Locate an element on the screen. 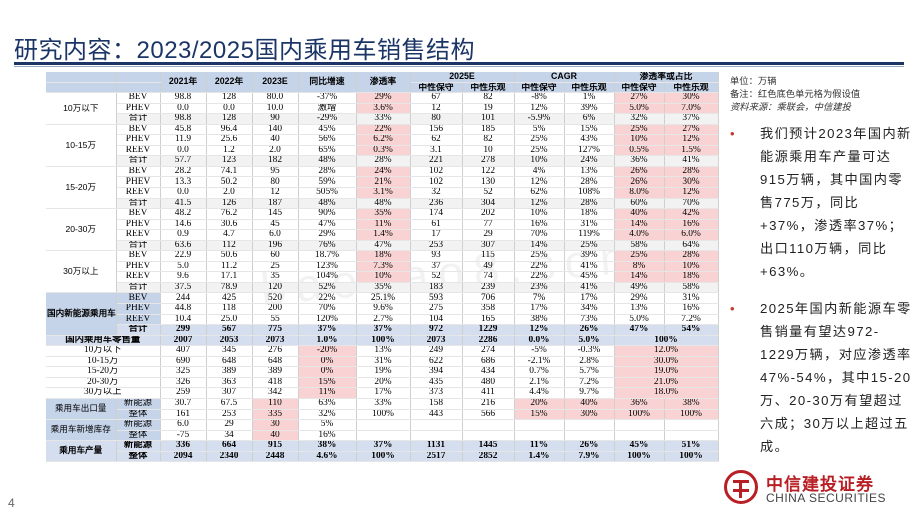 The image size is (920, 518). table-cell: 389 is located at coordinates (229, 372).